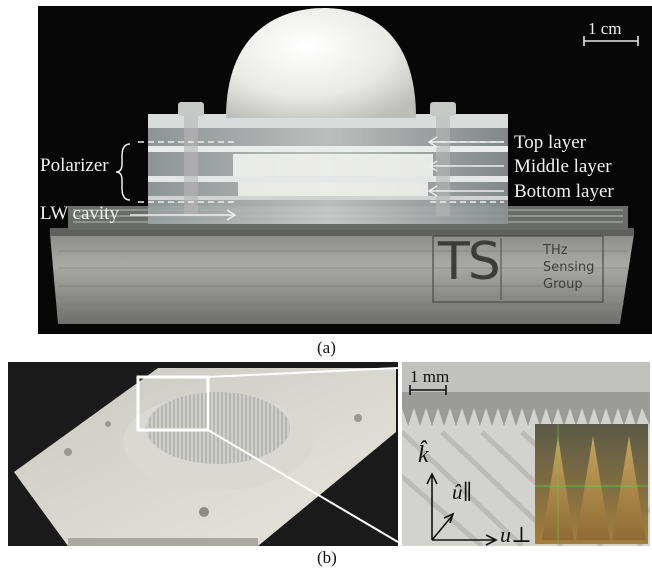  I want to click on dome-lens, so click(321, 63).